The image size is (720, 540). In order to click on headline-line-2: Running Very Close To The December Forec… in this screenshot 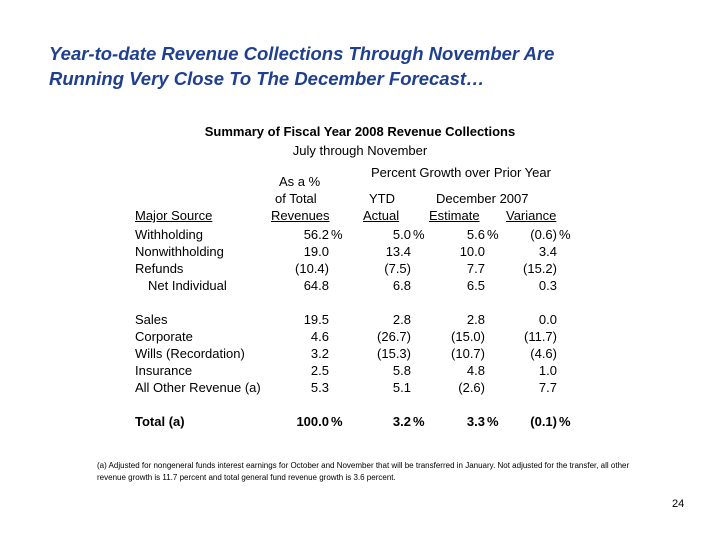, I will do `click(267, 78)`.